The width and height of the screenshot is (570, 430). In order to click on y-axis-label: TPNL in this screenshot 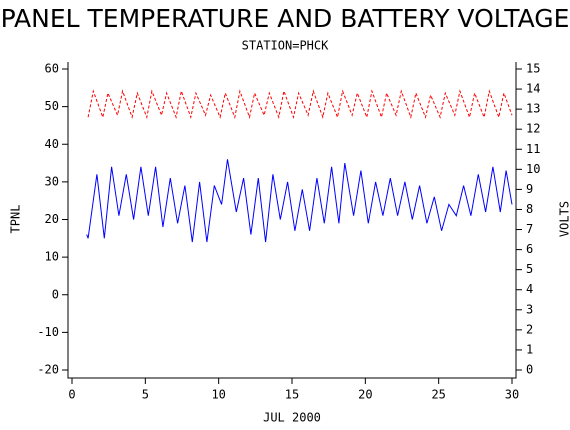, I will do `click(16, 219)`.